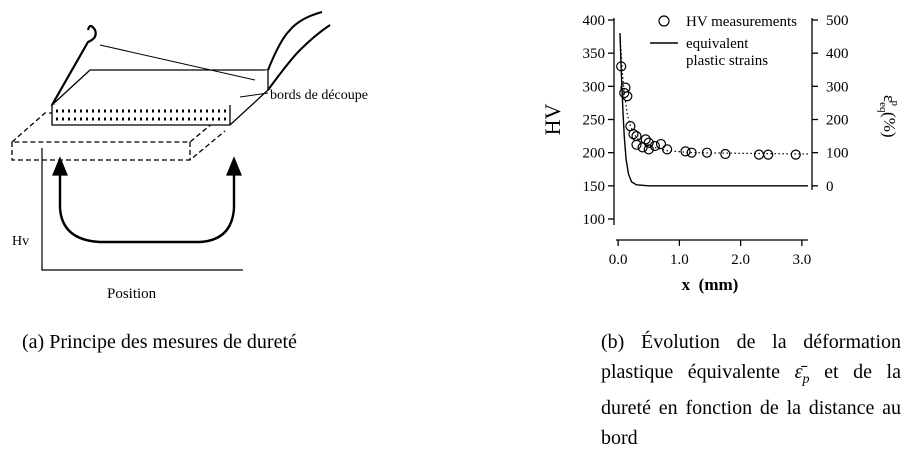 This screenshot has width=909, height=463. What do you see at coordinates (895, 104) in the screenshot?
I see `y2-label-sup: p` at bounding box center [895, 104].